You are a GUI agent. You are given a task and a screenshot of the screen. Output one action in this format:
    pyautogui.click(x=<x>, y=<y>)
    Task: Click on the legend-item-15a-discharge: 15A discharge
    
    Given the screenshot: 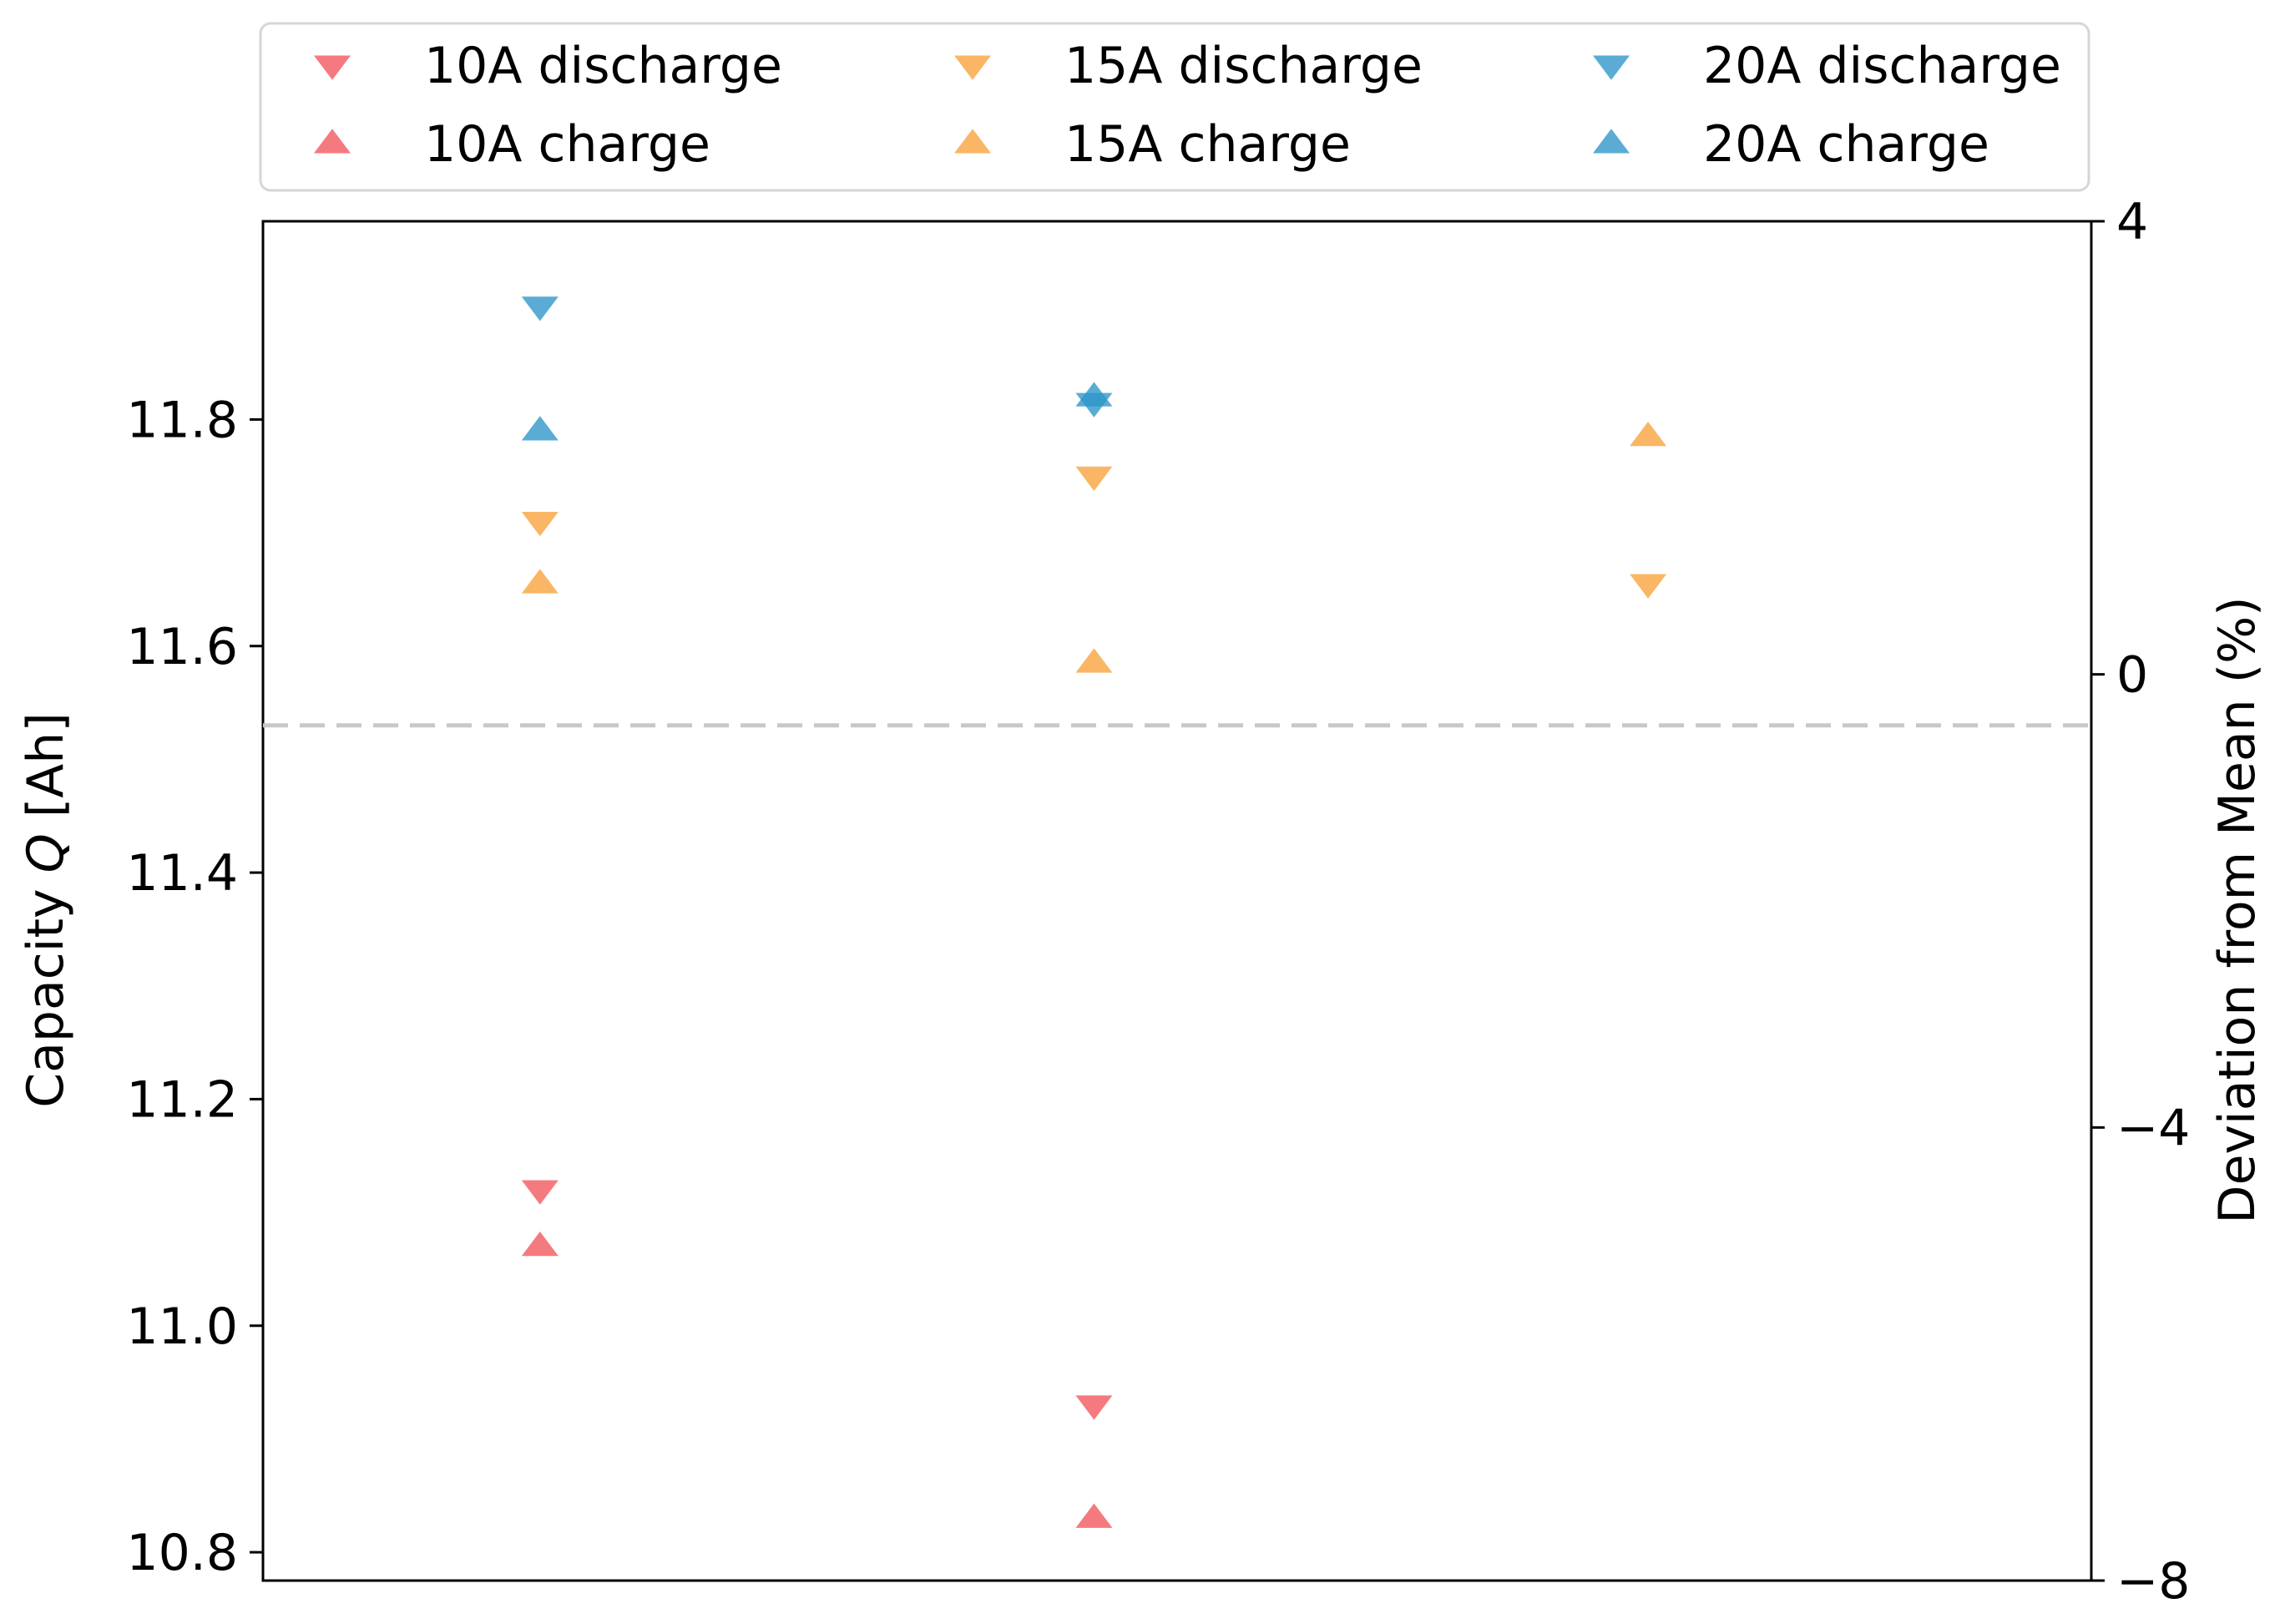 What is the action you would take?
    pyautogui.click(x=1188, y=66)
    